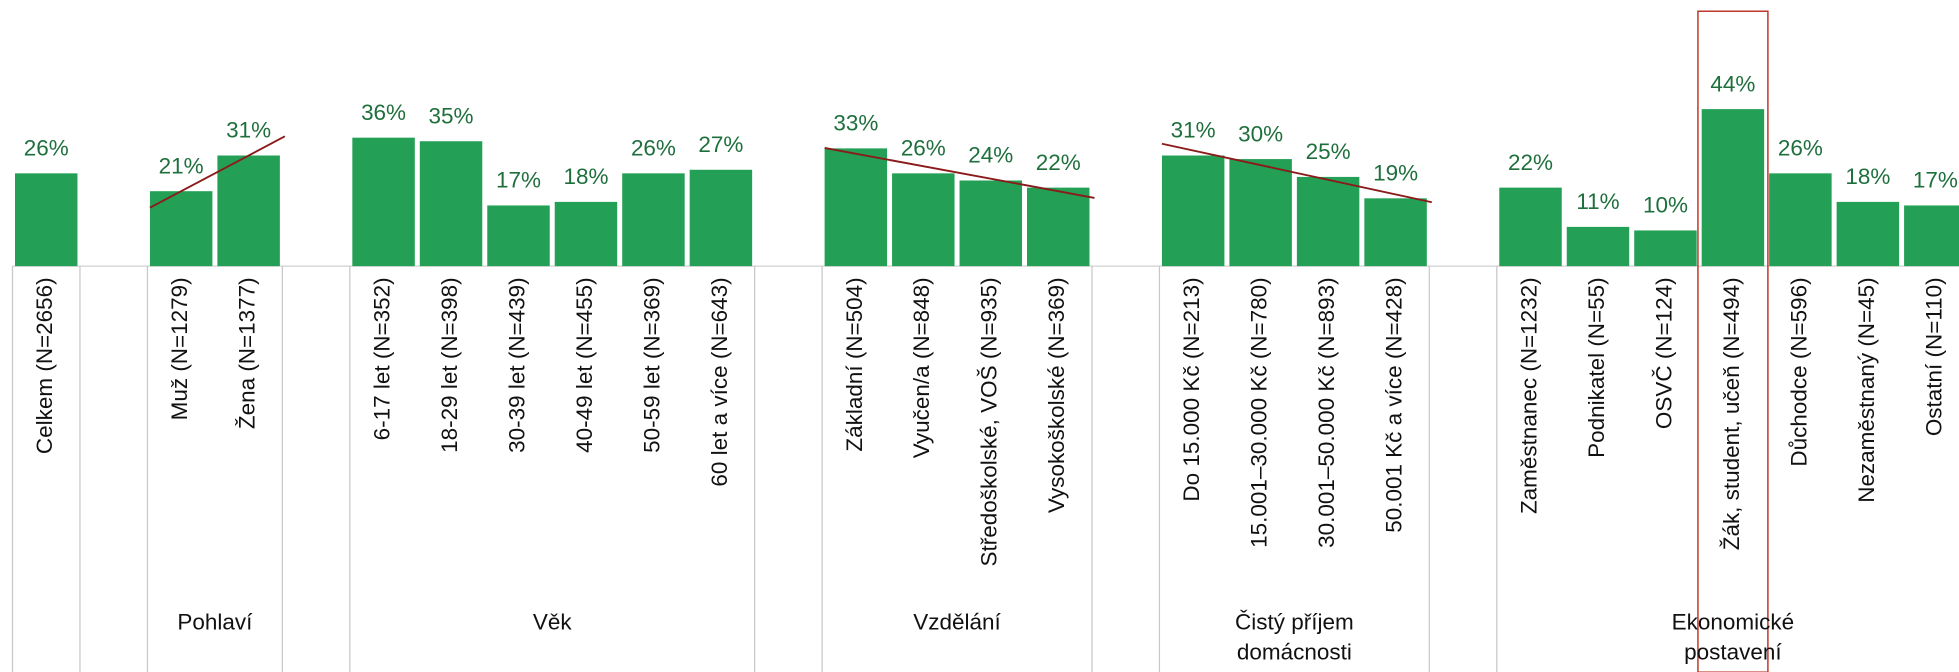 The image size is (1959, 672). Describe the element at coordinates (1597, 201) in the screenshot. I see `data-label: 11%` at that location.